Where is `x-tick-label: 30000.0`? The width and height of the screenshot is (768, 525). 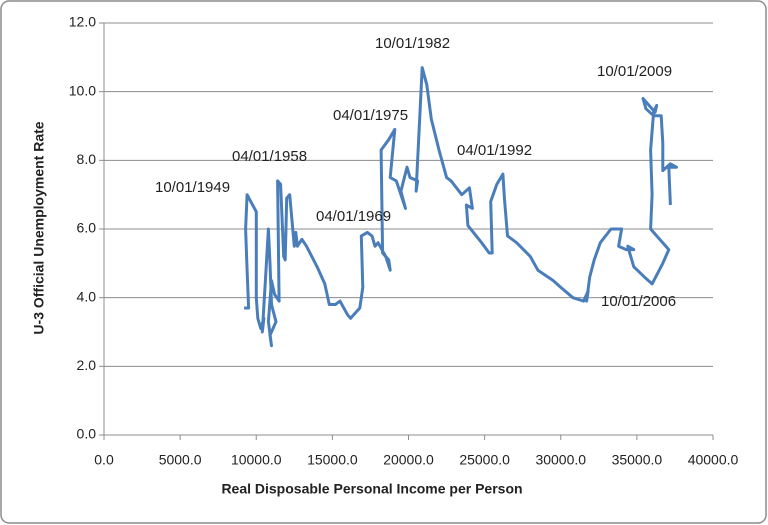
x-tick-label: 30000.0 is located at coordinates (560, 460).